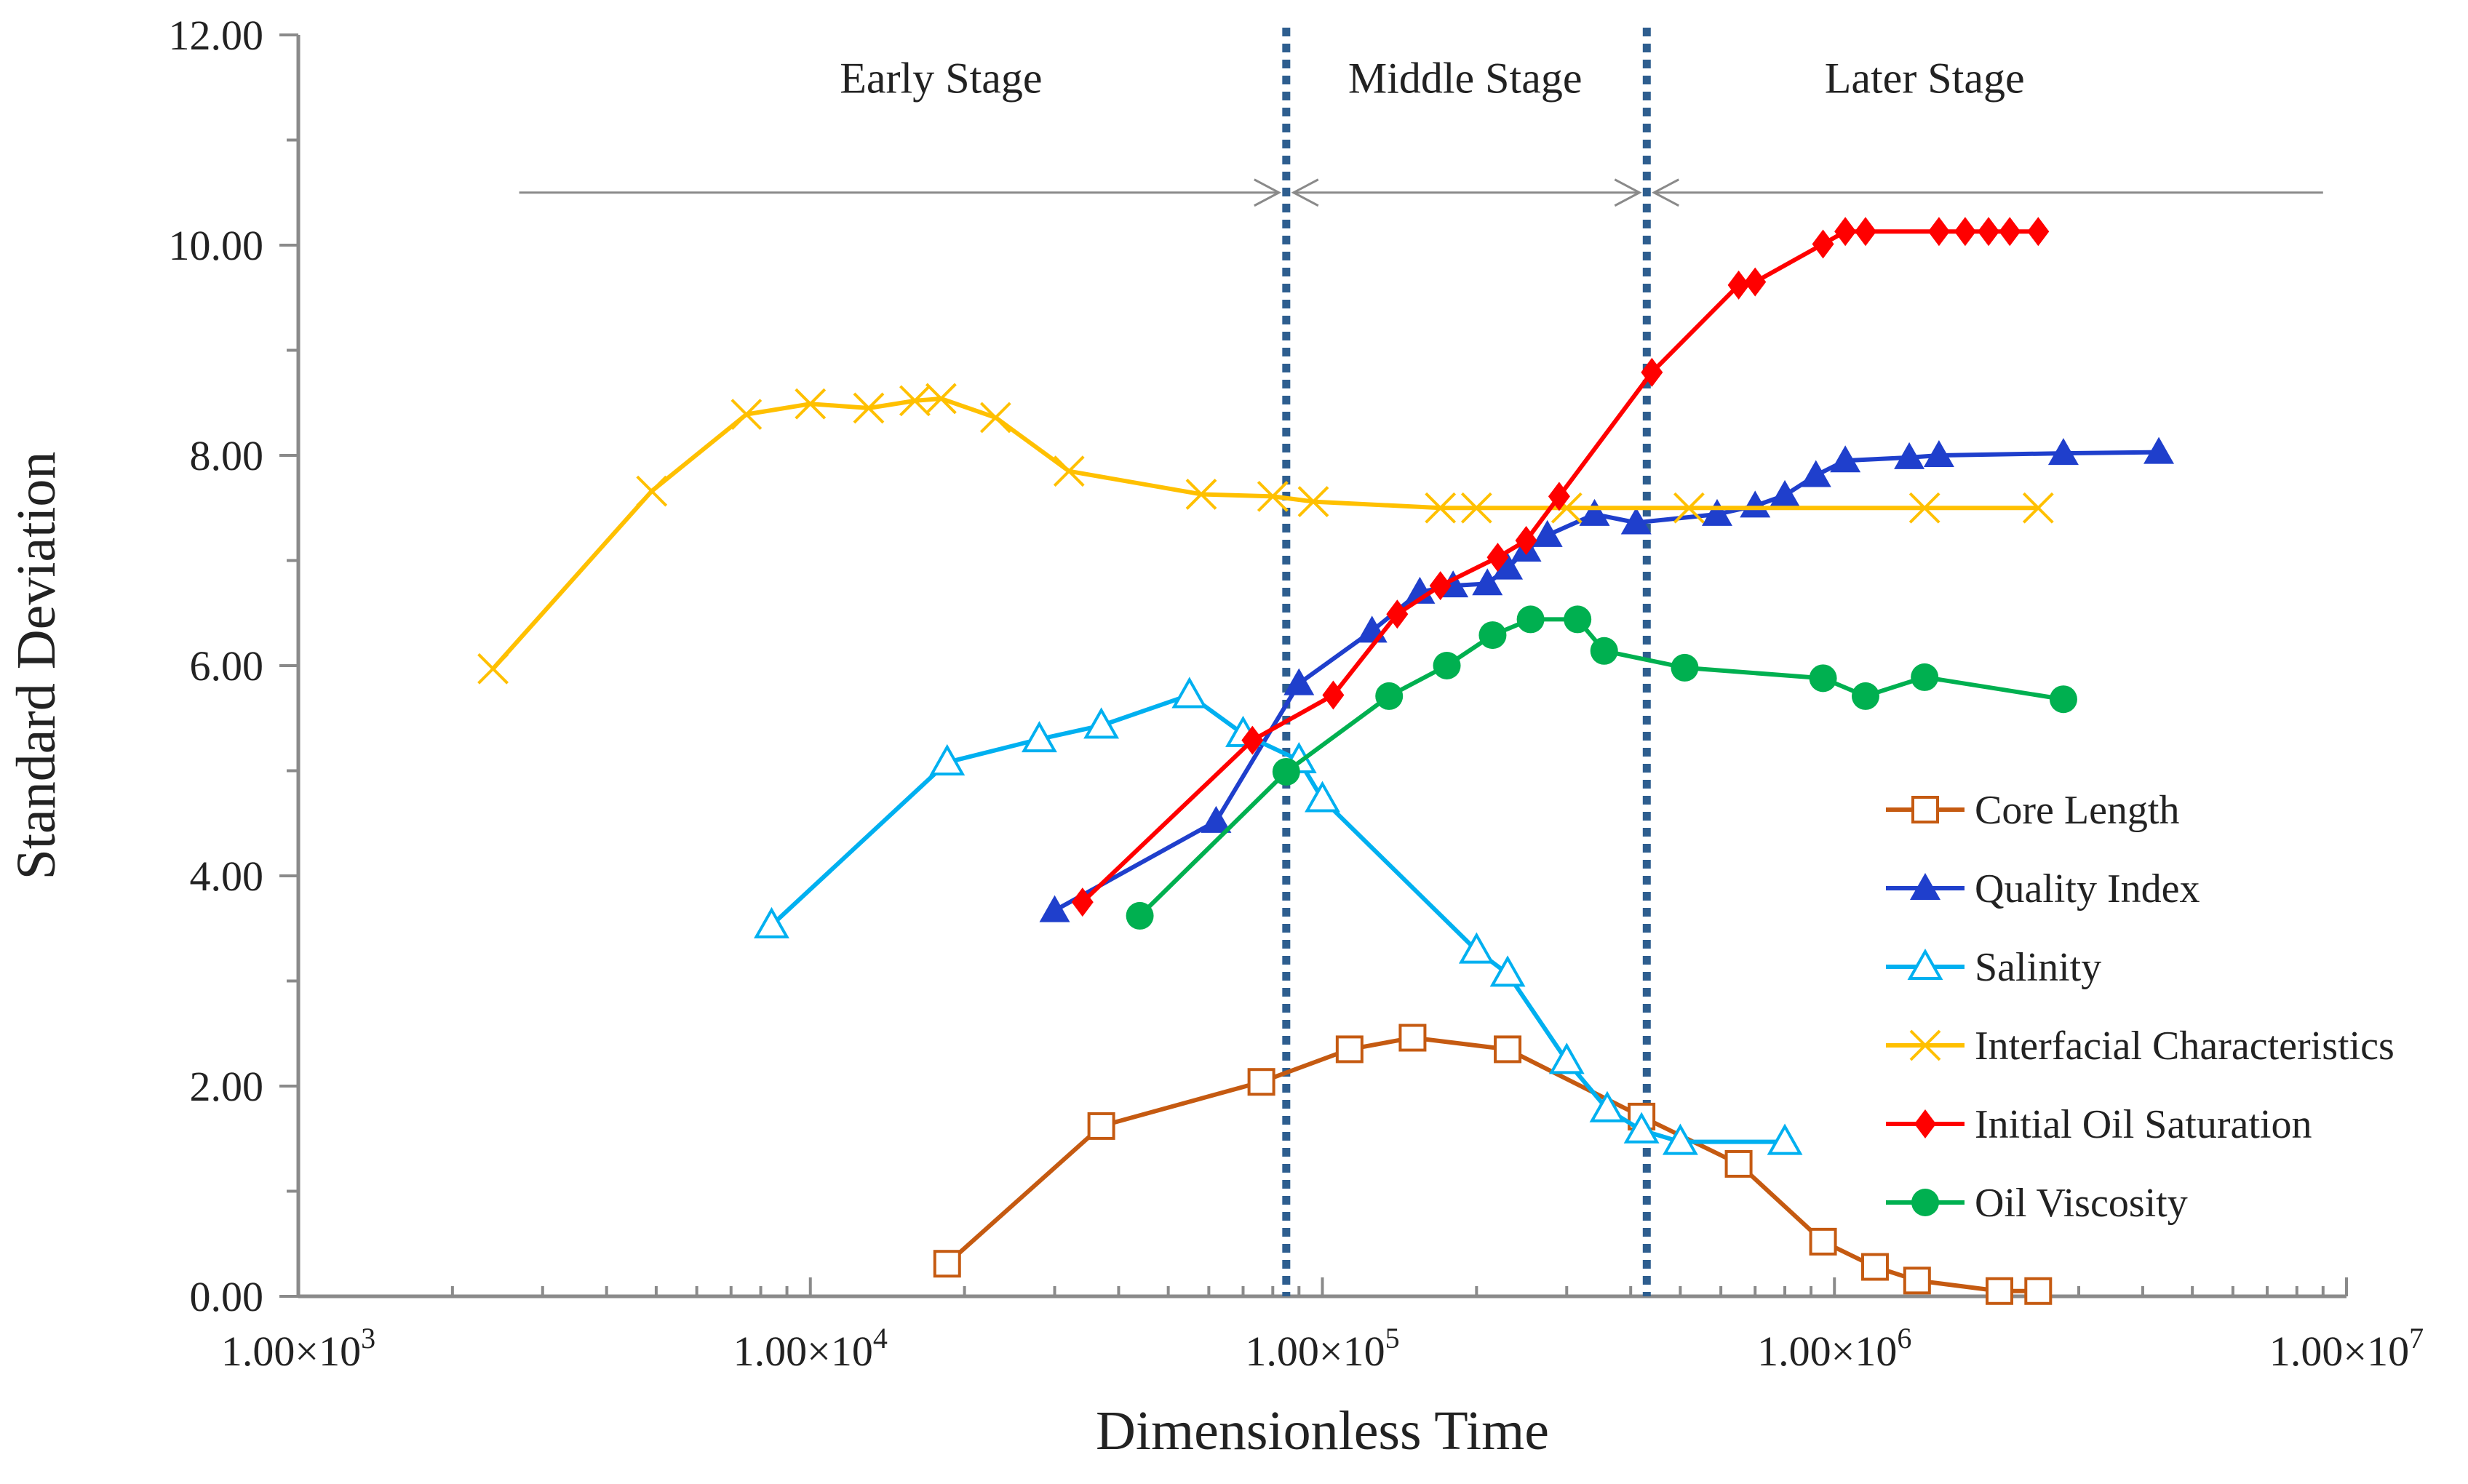 This screenshot has height=1484, width=2468. What do you see at coordinates (216, 245) in the screenshot?
I see `y-tick-label: 10.00` at bounding box center [216, 245].